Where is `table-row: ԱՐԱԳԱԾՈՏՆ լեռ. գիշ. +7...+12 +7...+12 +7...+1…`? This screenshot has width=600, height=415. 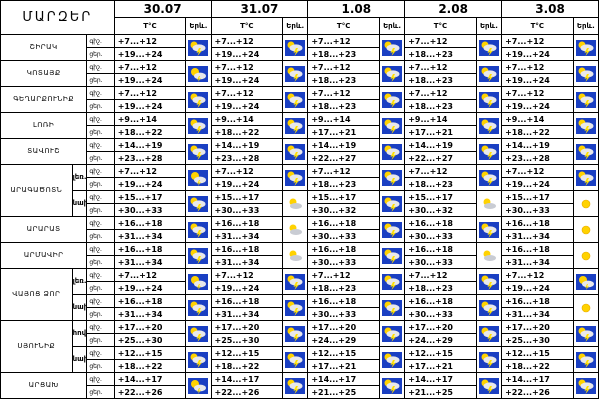 table-row: ԱՐԱԳԱԾՈՏՆ լեռ. գիշ. +7...+12 +7...+12 +7...+1… is located at coordinates (300, 190).